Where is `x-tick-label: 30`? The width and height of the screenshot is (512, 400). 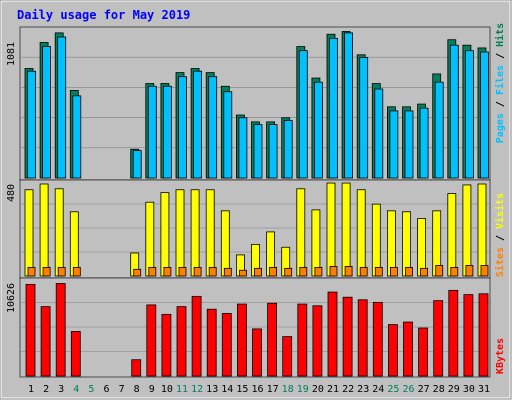 x-tick-label: 30 is located at coordinates (469, 389).